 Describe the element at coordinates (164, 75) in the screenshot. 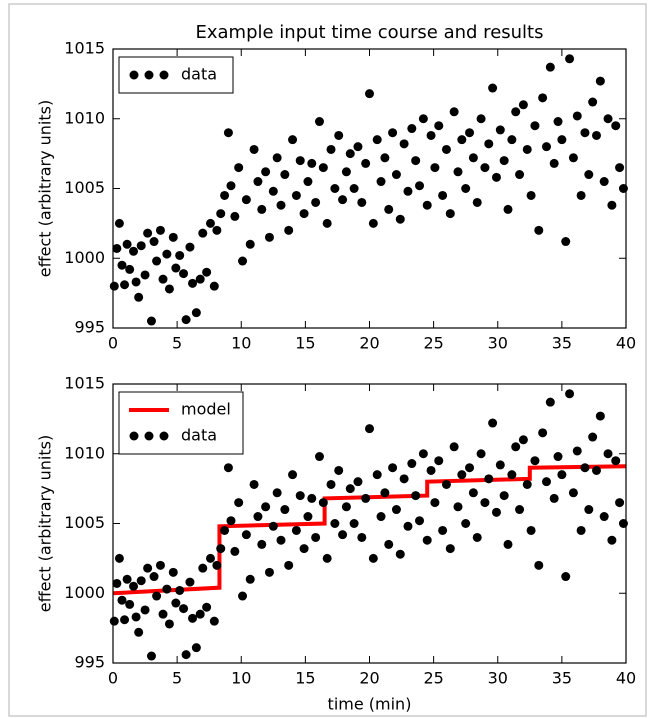

I see `legend-marker` at that location.